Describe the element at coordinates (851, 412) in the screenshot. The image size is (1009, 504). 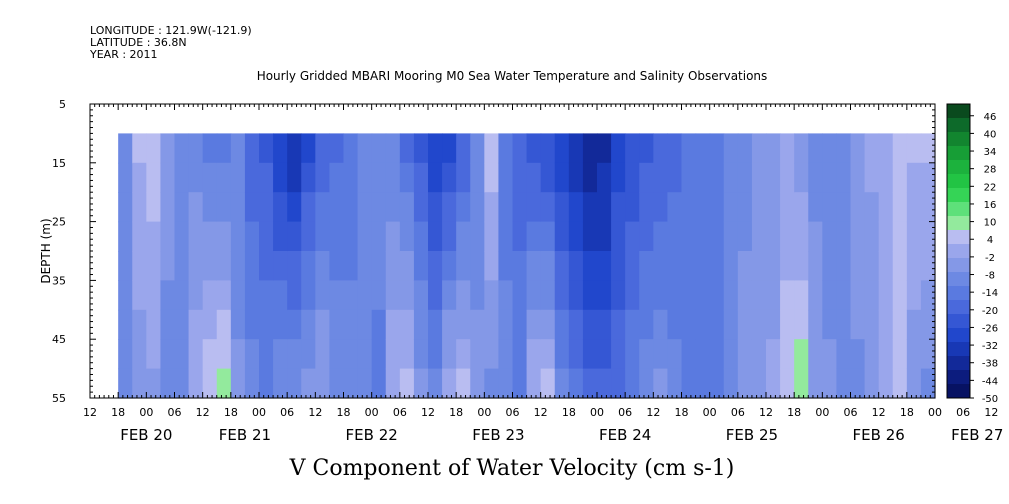
I see `x-hour-tick-label: 06` at that location.